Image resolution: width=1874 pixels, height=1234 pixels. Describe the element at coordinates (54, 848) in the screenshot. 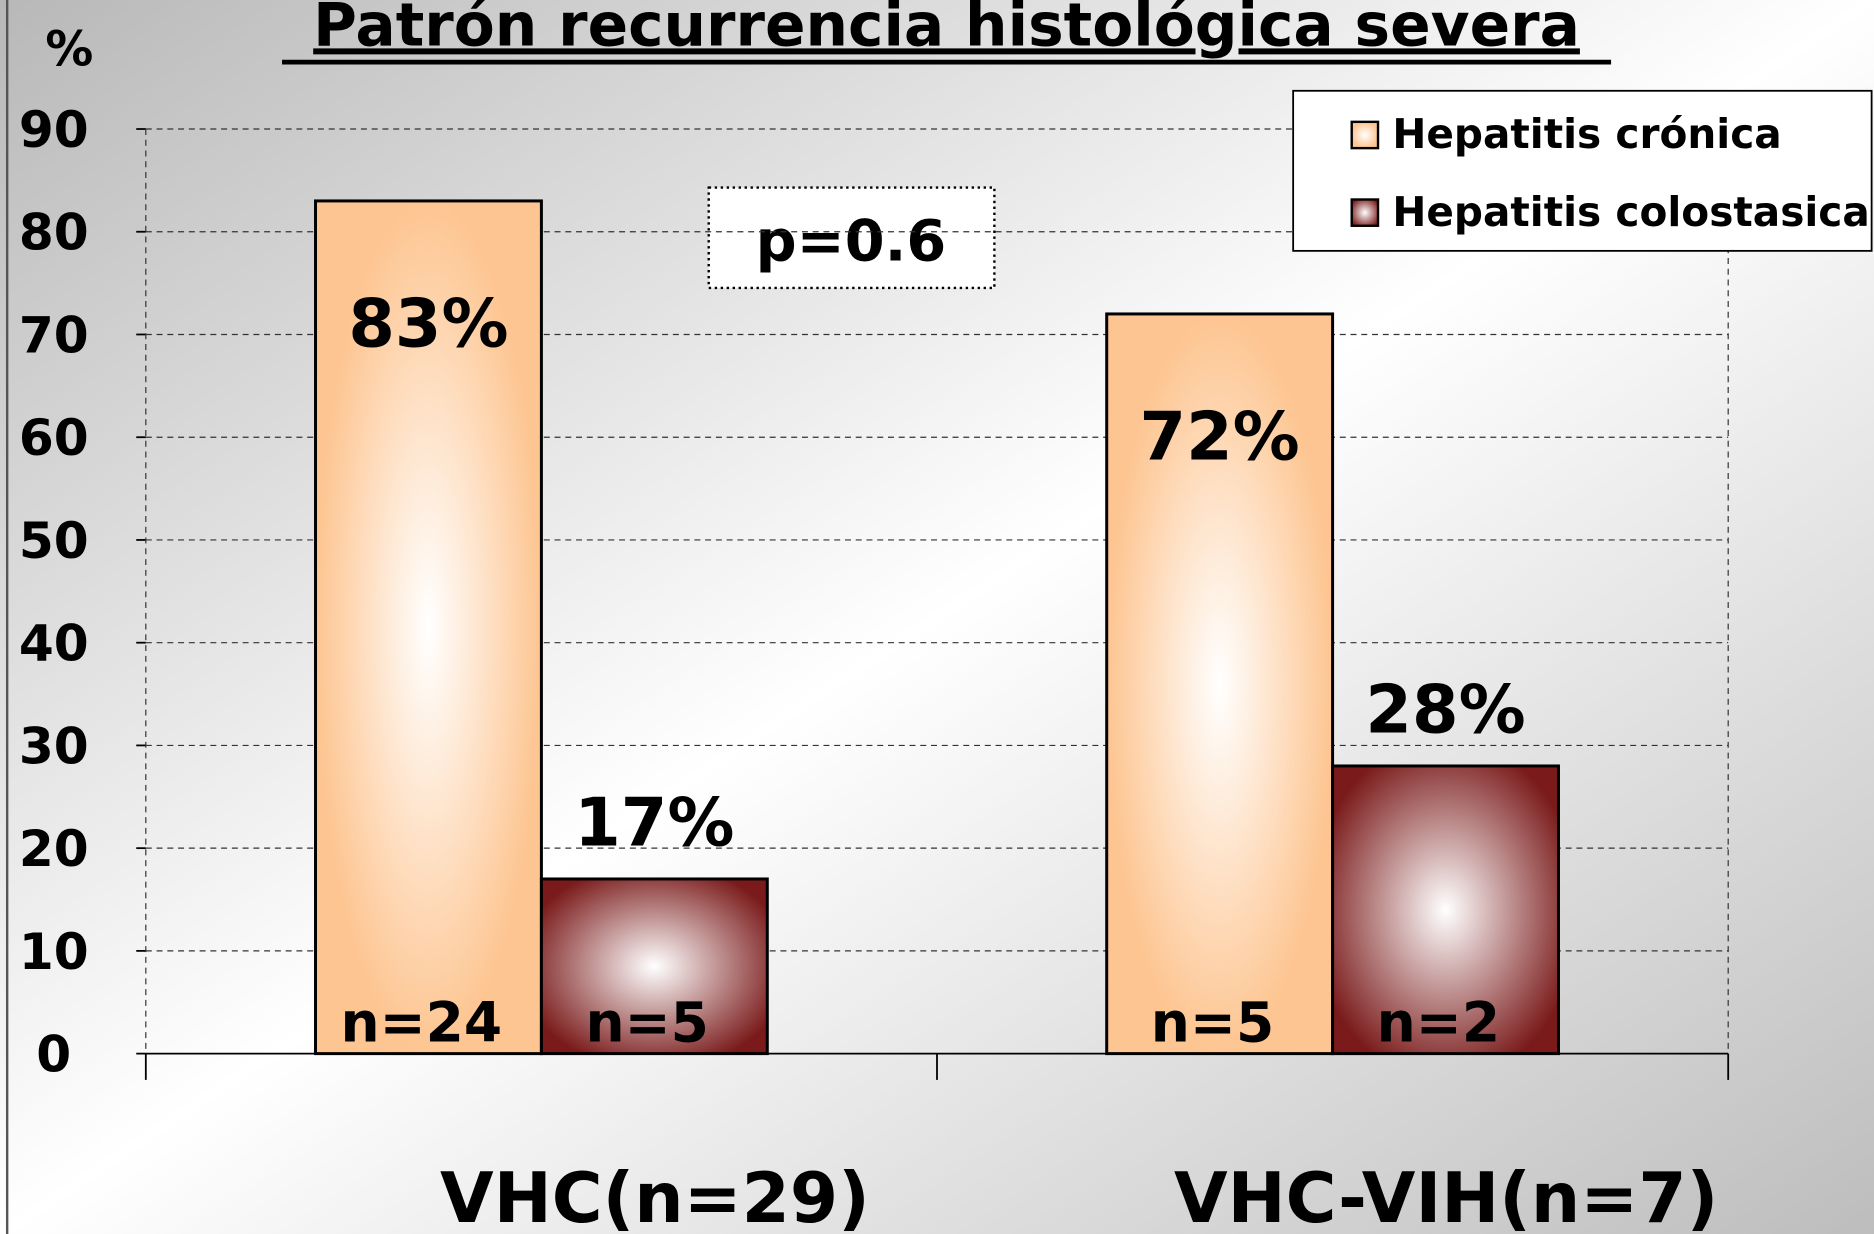

I see `y-tick-label: 20` at that location.